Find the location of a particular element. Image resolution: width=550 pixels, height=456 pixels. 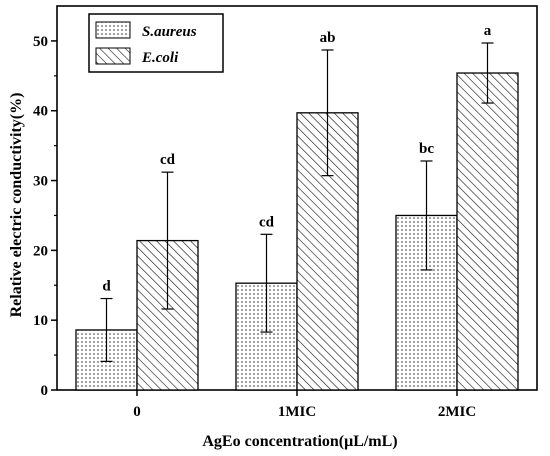

significance-label-e-coli: a is located at coordinates (488, 31).